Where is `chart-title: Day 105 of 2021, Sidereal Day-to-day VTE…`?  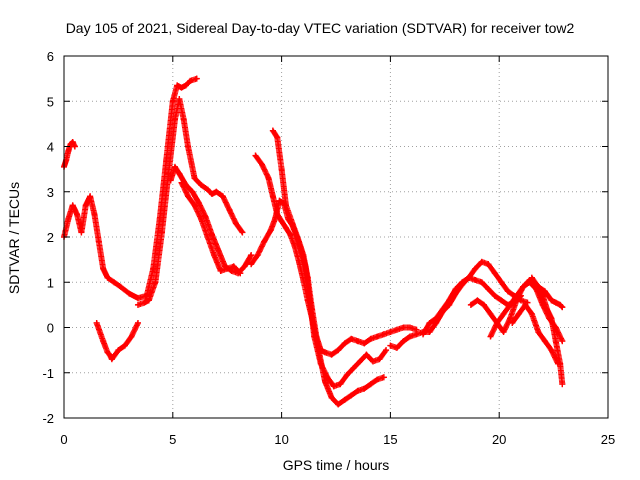
chart-title: Day 105 of 2021, Sidereal Day-to-day VTE… is located at coordinates (320, 28).